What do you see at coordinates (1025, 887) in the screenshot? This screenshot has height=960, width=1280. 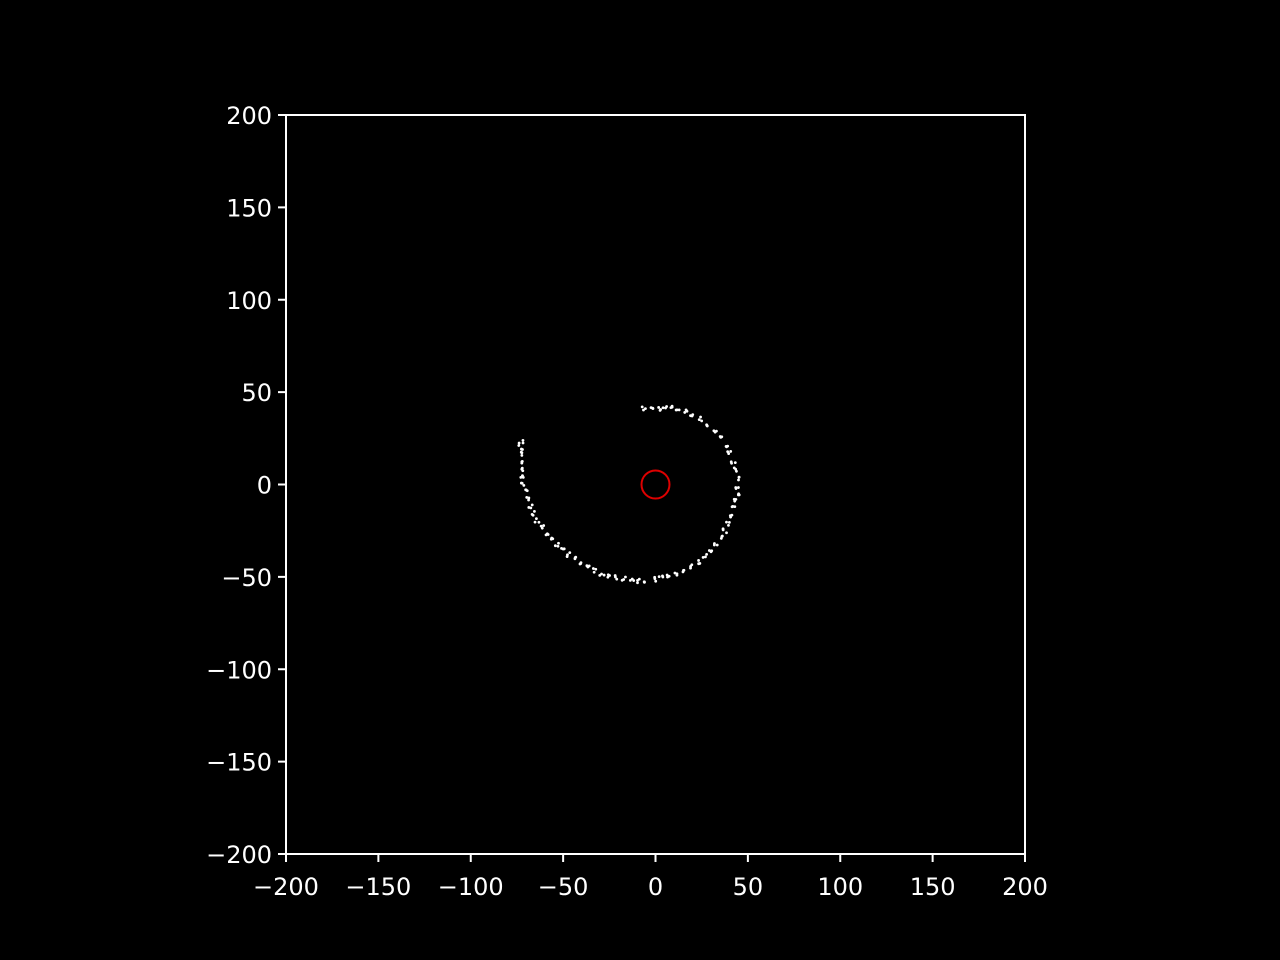 I see `x-tick-label: 200` at bounding box center [1025, 887].